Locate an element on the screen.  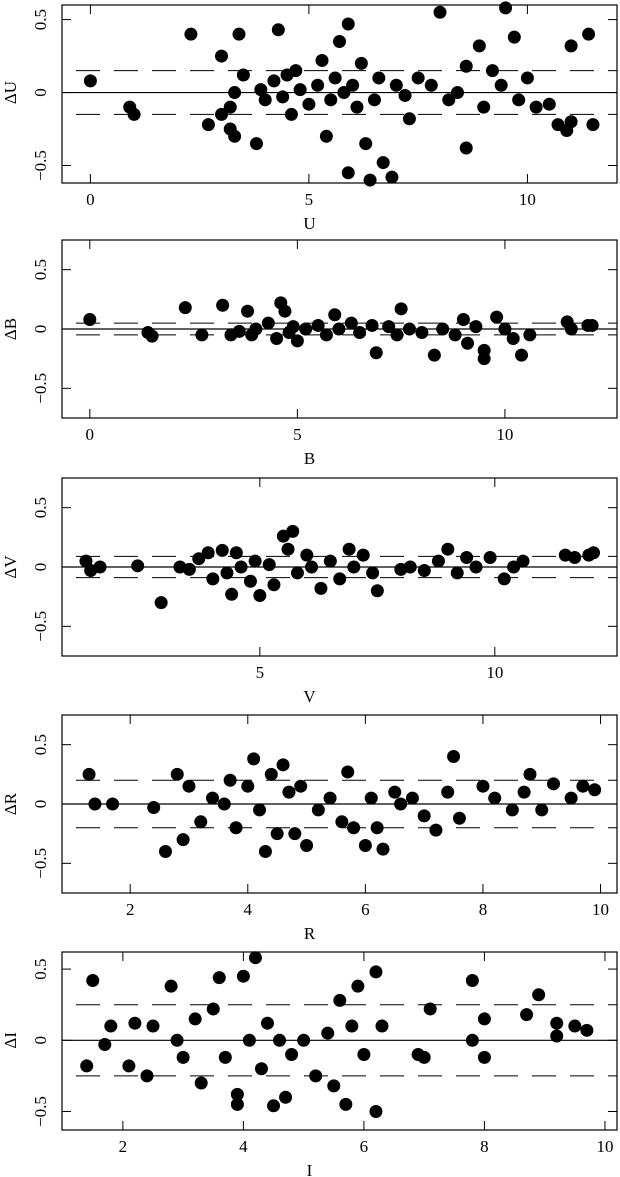
x-tick-label: 2 is located at coordinates (123, 1146).